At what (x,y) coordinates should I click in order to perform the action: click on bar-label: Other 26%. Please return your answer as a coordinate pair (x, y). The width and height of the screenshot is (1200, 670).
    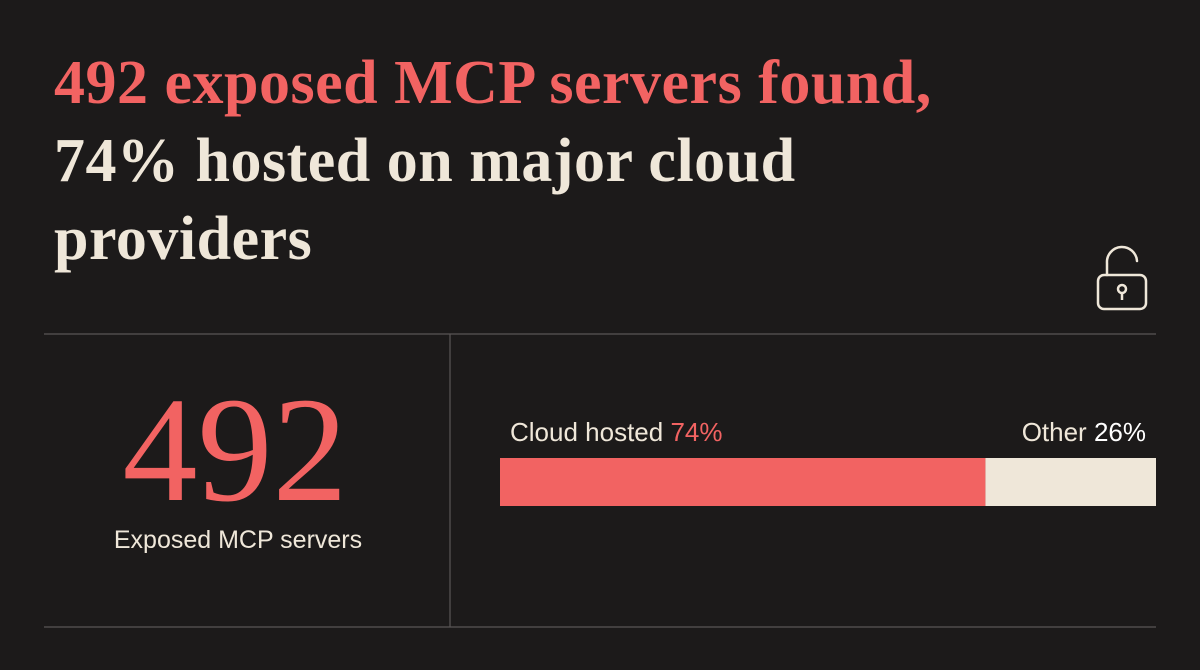
    Looking at the image, I should click on (1084, 432).